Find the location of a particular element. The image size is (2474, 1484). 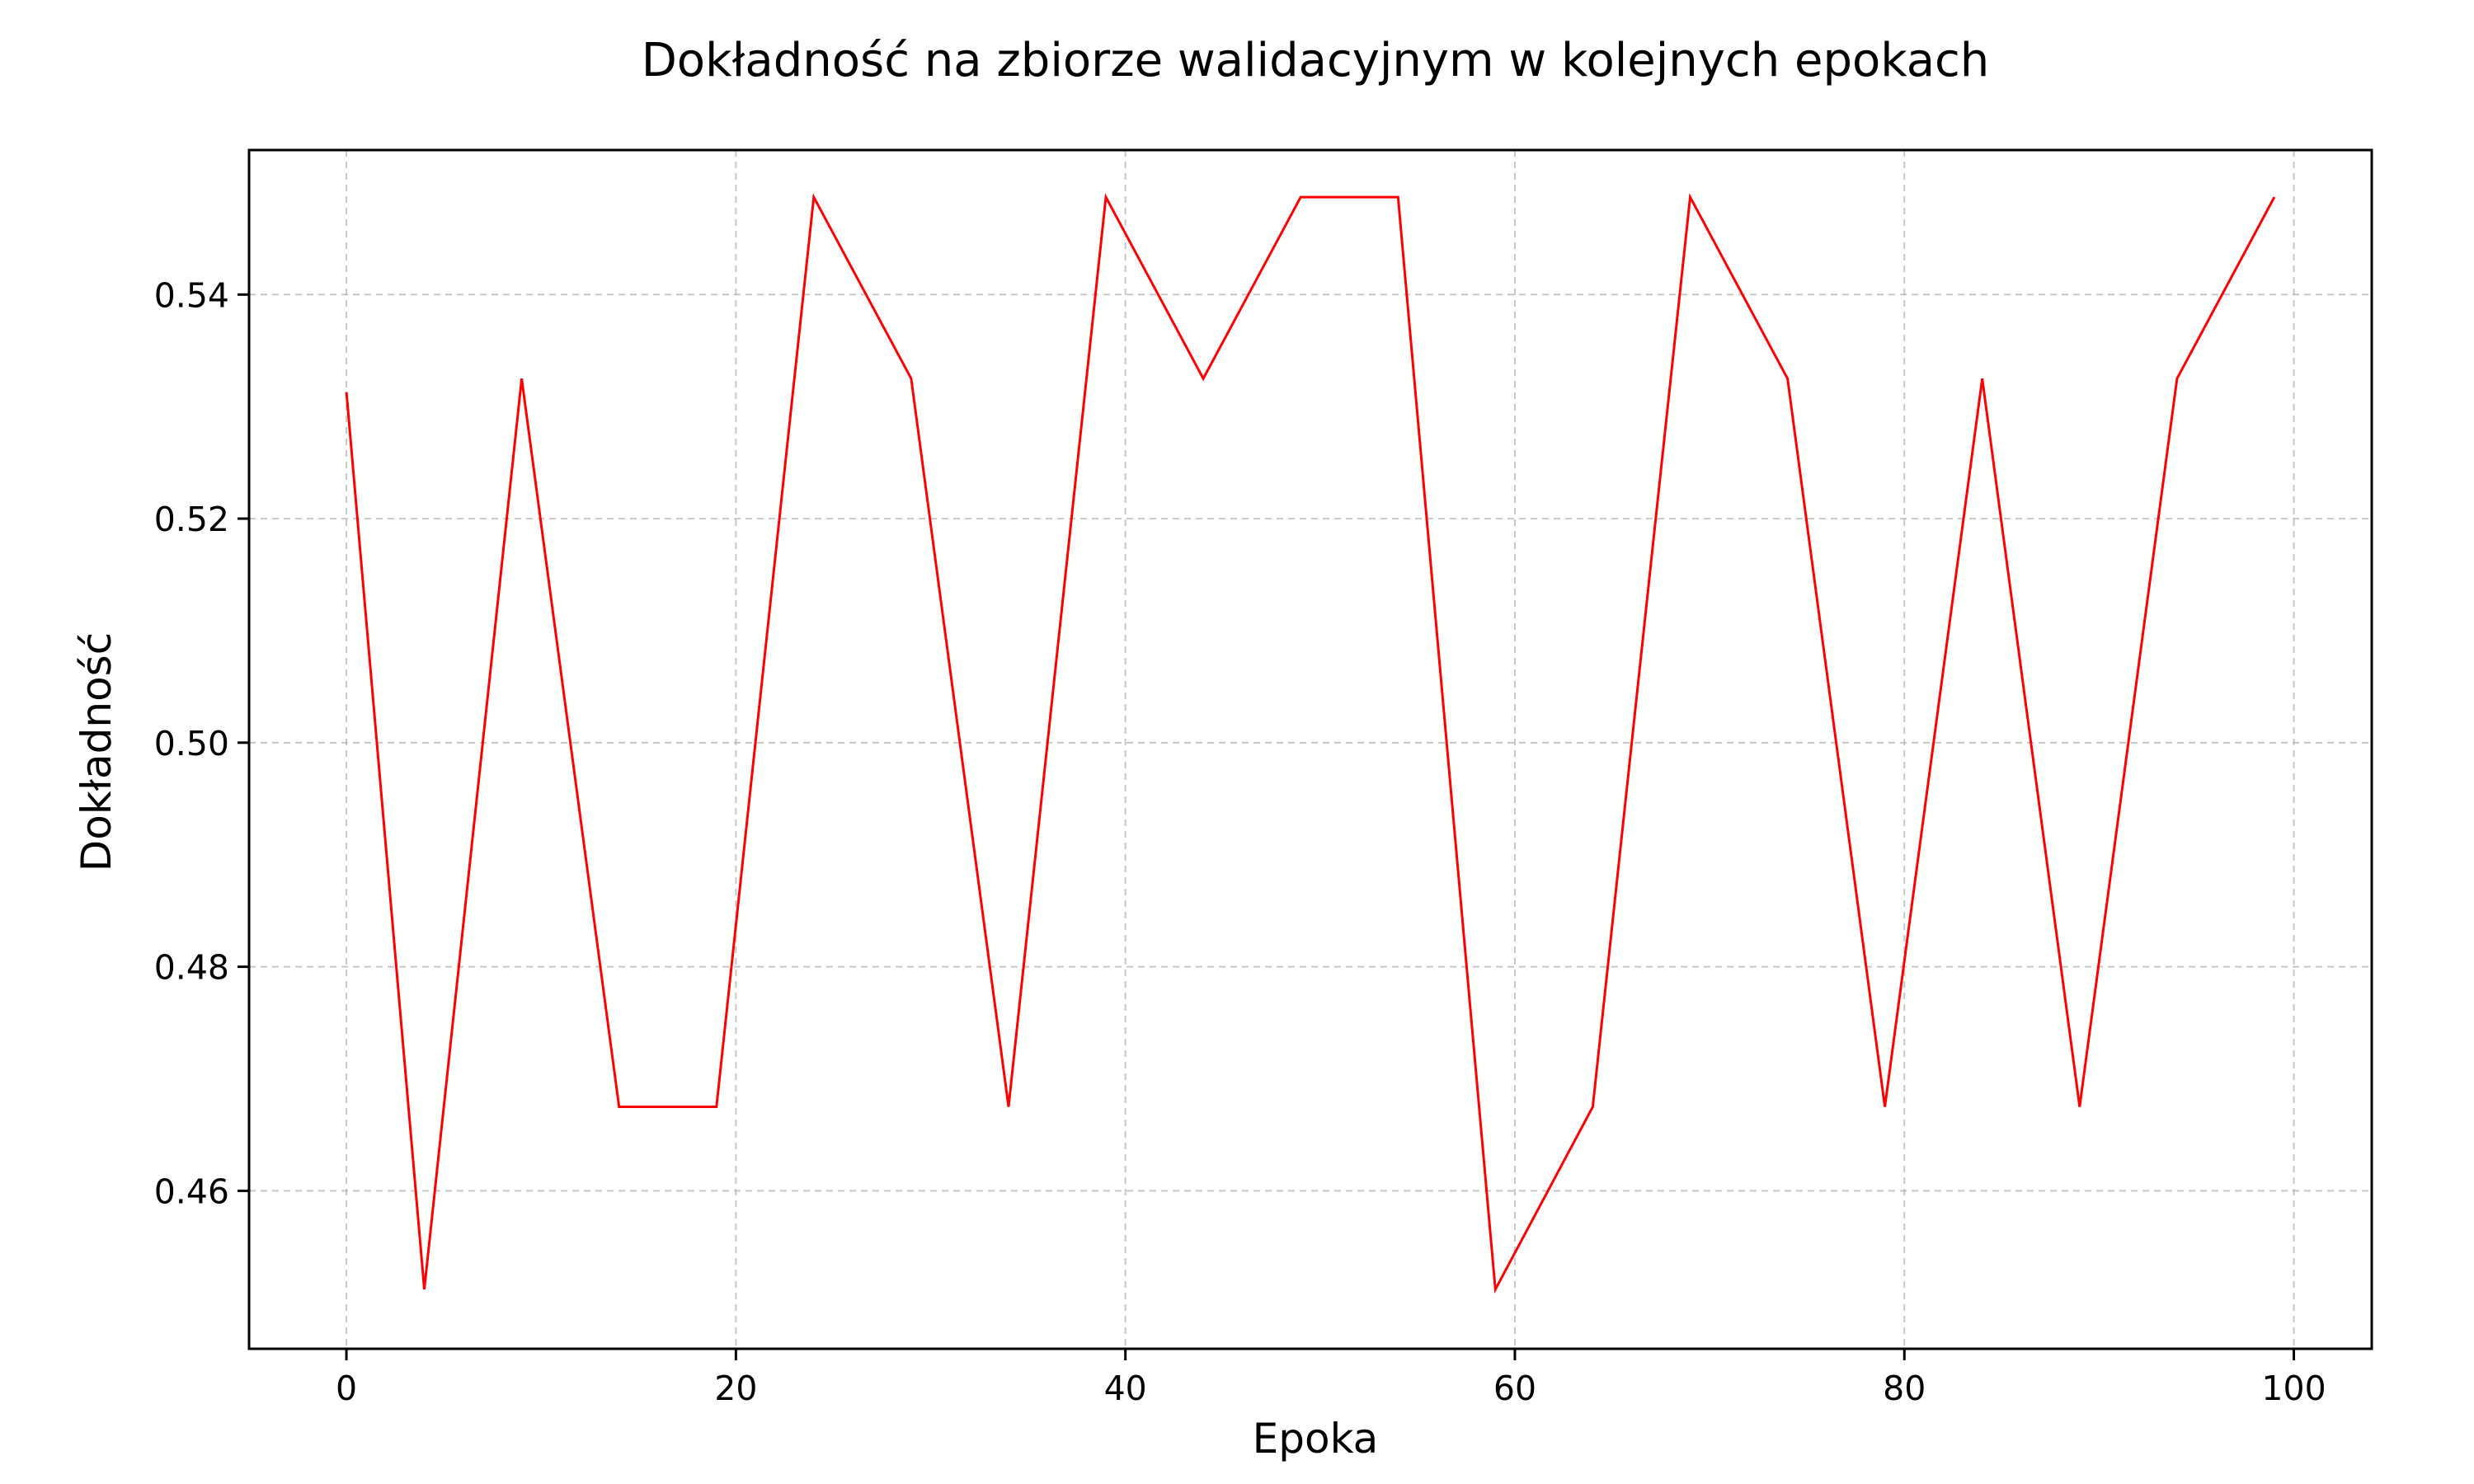

x-tick-label: 20 is located at coordinates (735, 1388).